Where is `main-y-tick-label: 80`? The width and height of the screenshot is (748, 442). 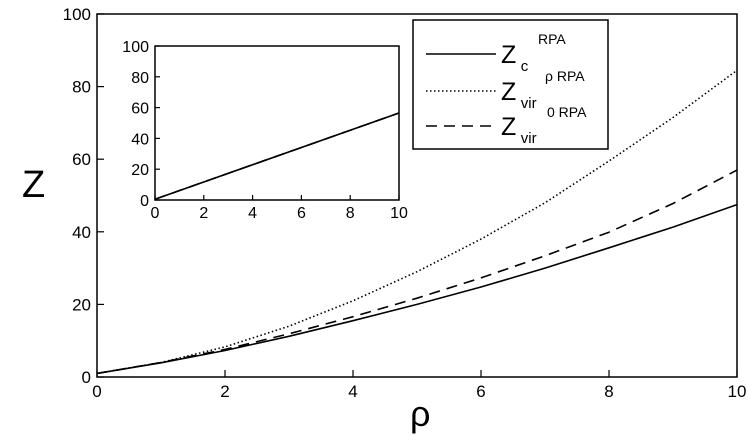 main-y-tick-label: 80 is located at coordinates (81, 87).